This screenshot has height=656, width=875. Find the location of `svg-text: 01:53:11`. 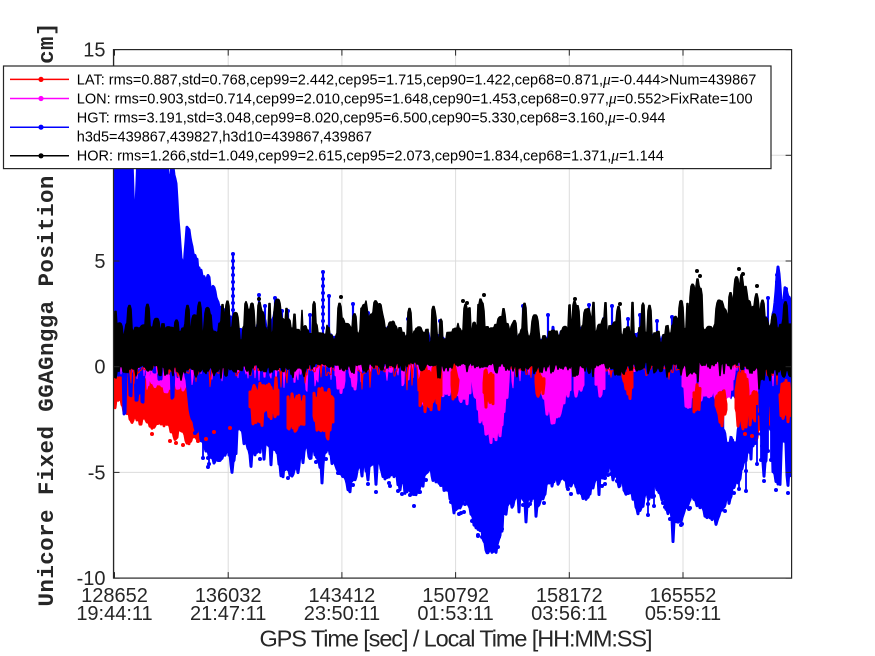

svg-text: 01:53:11 is located at coordinates (455, 614).